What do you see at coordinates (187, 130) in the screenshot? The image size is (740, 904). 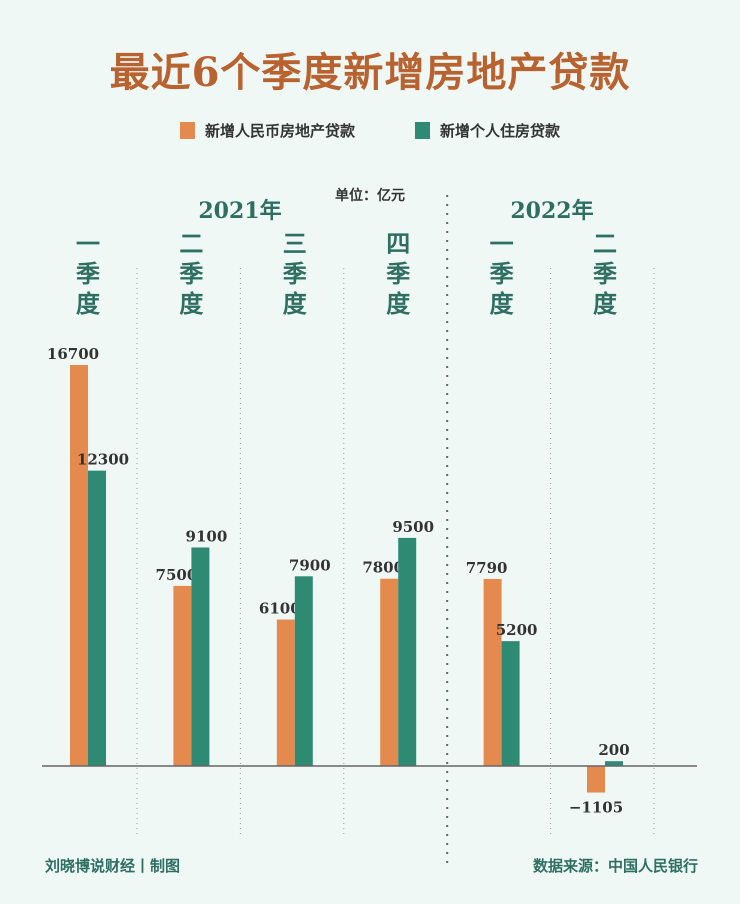 I see `legend-swatch-orange` at bounding box center [187, 130].